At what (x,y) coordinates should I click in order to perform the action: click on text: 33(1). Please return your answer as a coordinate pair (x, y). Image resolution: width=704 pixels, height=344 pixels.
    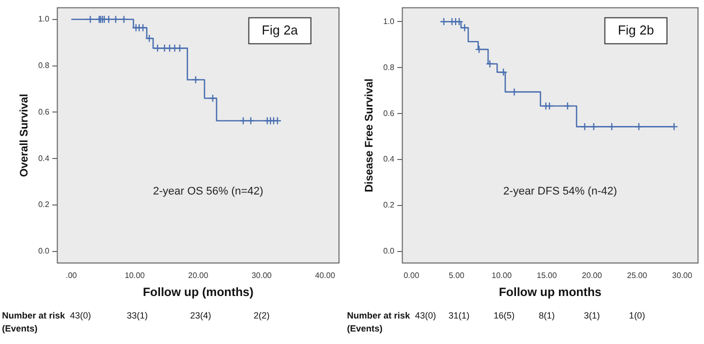
    Looking at the image, I should click on (137, 315).